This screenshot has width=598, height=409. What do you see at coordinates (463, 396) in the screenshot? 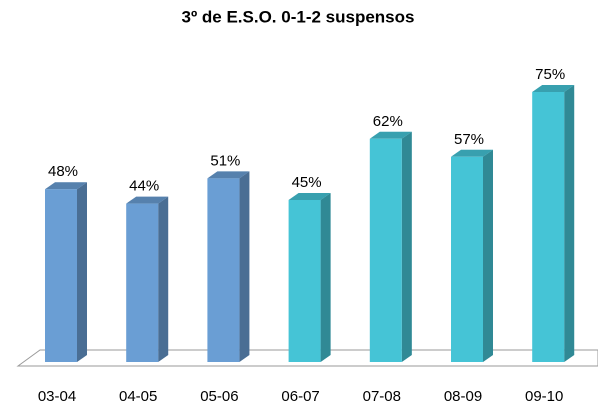
I see `x-tick-label: 08-09` at bounding box center [463, 396].